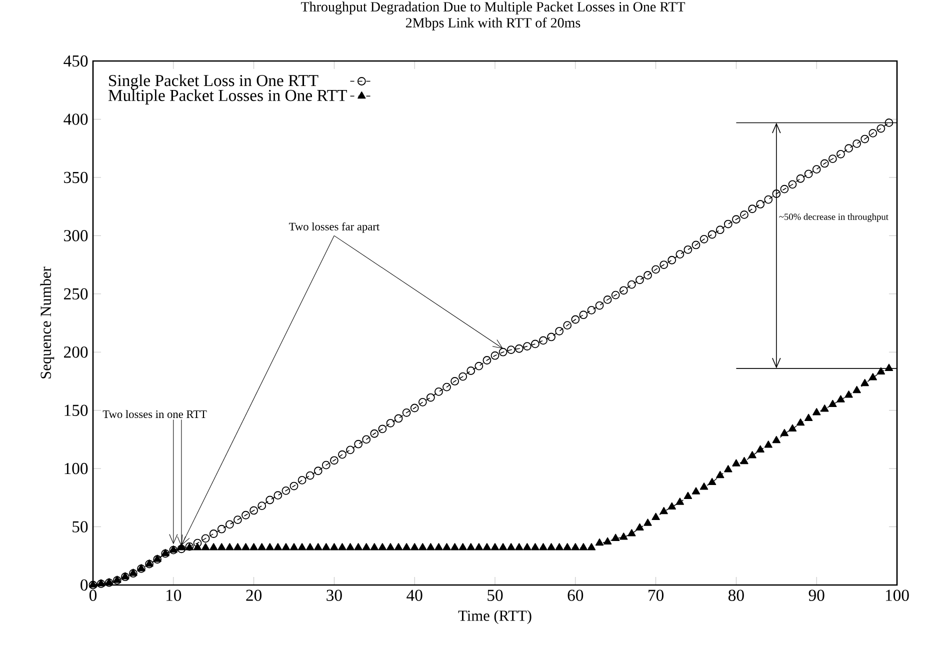  I want to click on x-tick-label: 60, so click(576, 595).